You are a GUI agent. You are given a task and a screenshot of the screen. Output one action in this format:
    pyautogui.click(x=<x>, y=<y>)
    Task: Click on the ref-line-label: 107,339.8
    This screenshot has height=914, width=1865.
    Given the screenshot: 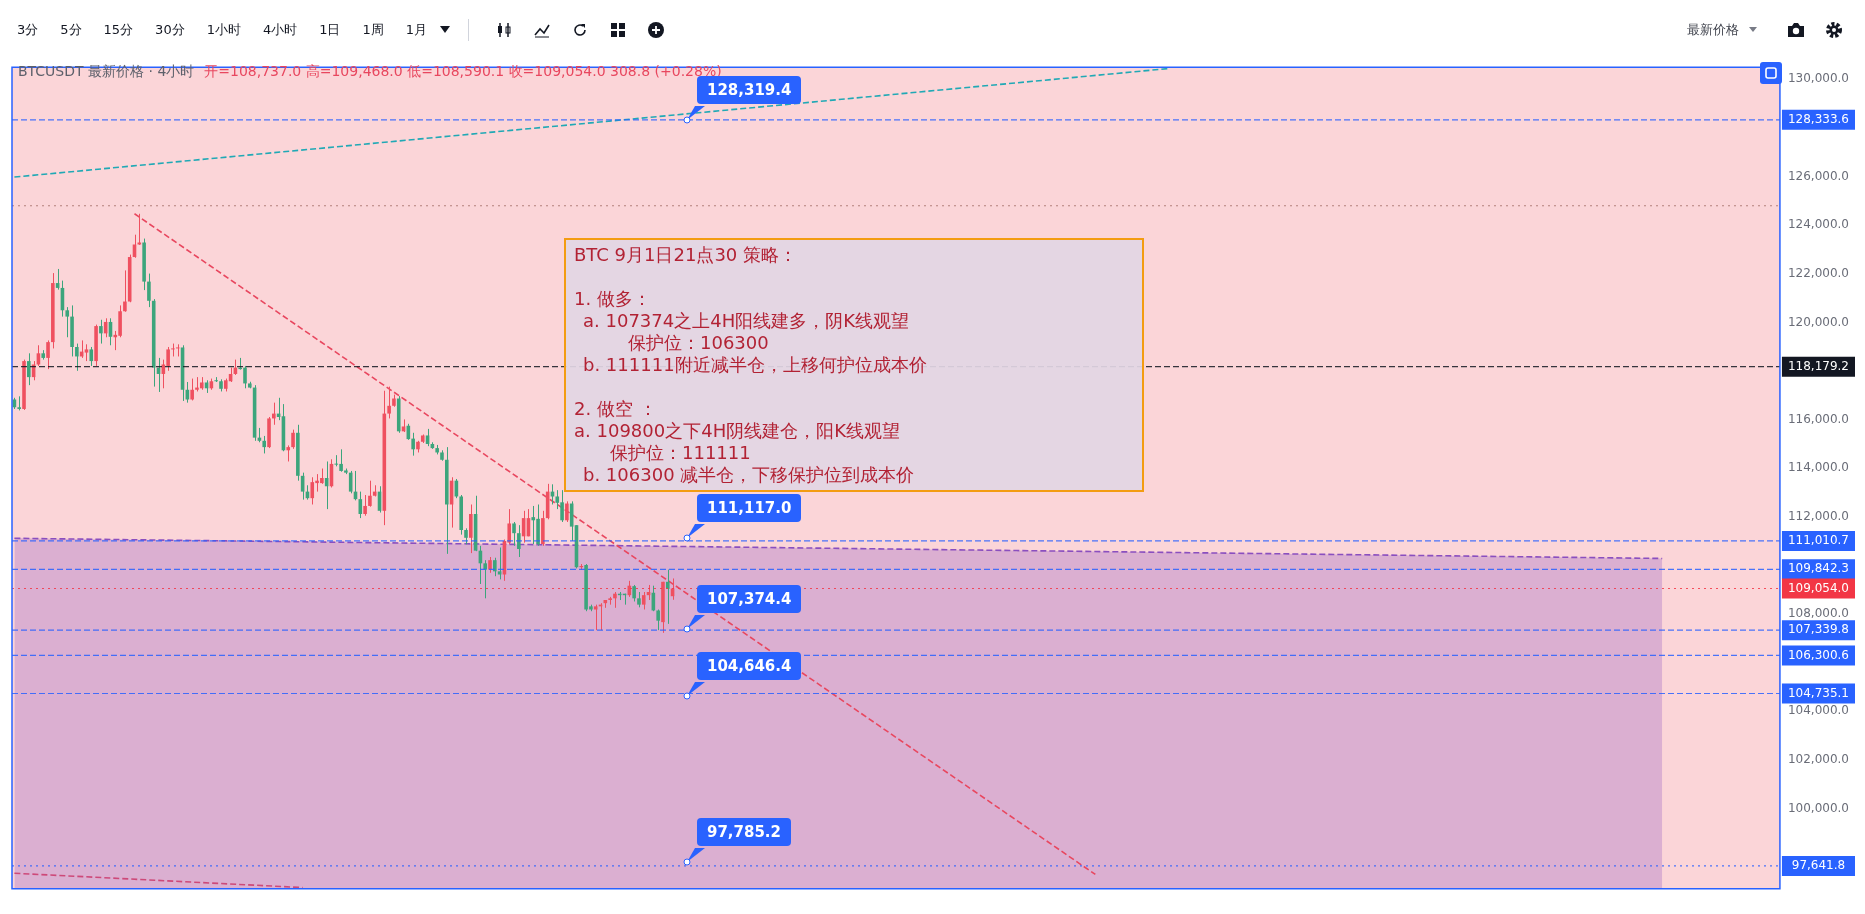 What is the action you would take?
    pyautogui.click(x=1818, y=629)
    